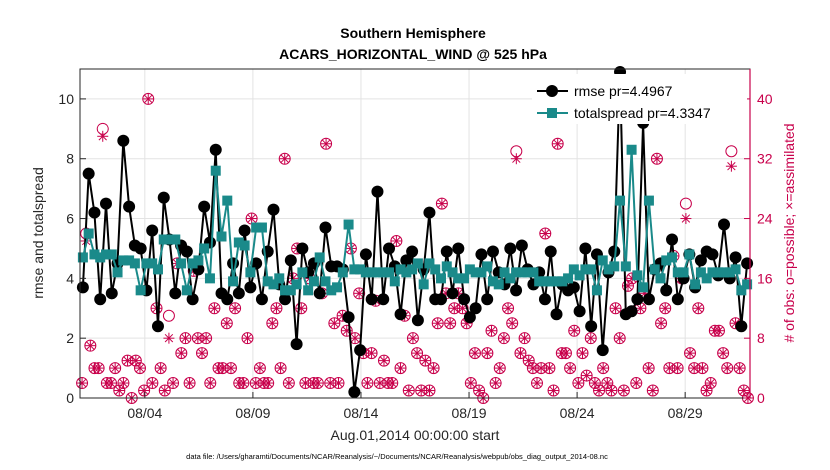  I want to click on y-tick-label: 6, so click(70, 219).